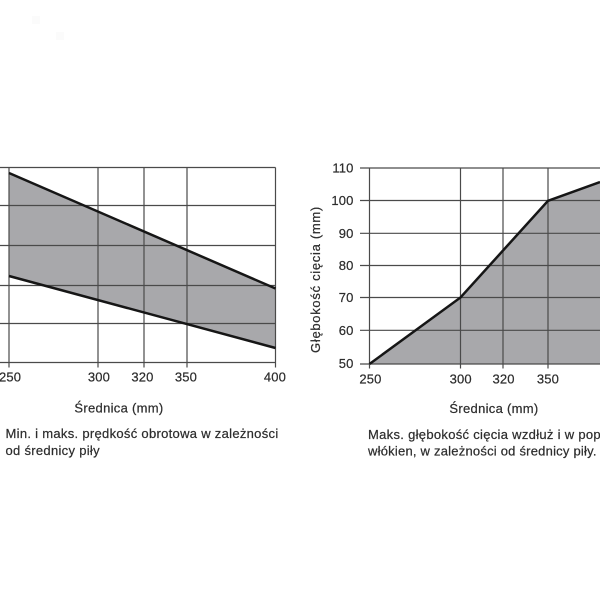  What do you see at coordinates (346, 330) in the screenshot?
I see `svg-text: 60` at bounding box center [346, 330].